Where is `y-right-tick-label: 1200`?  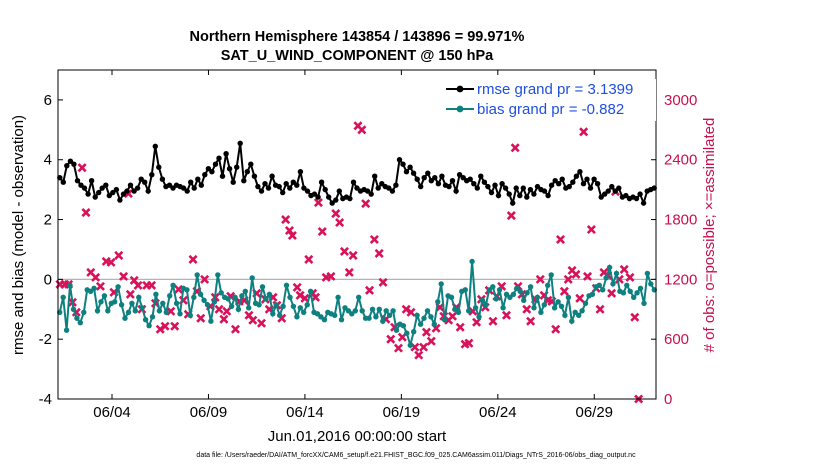
y-right-tick-label: 1200 is located at coordinates (680, 279).